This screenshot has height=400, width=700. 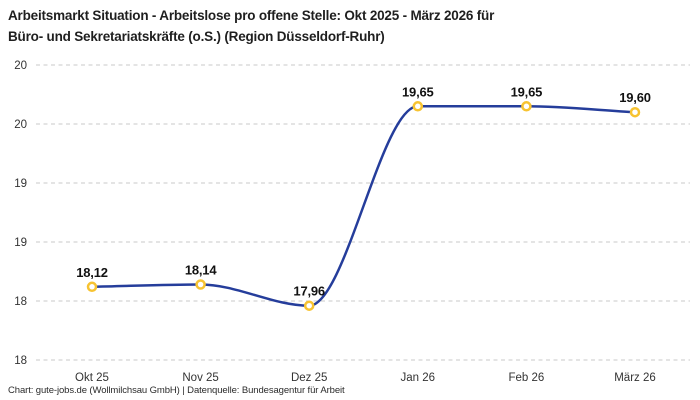 I want to click on x-axis-tick-label: Dez 25, so click(x=309, y=378).